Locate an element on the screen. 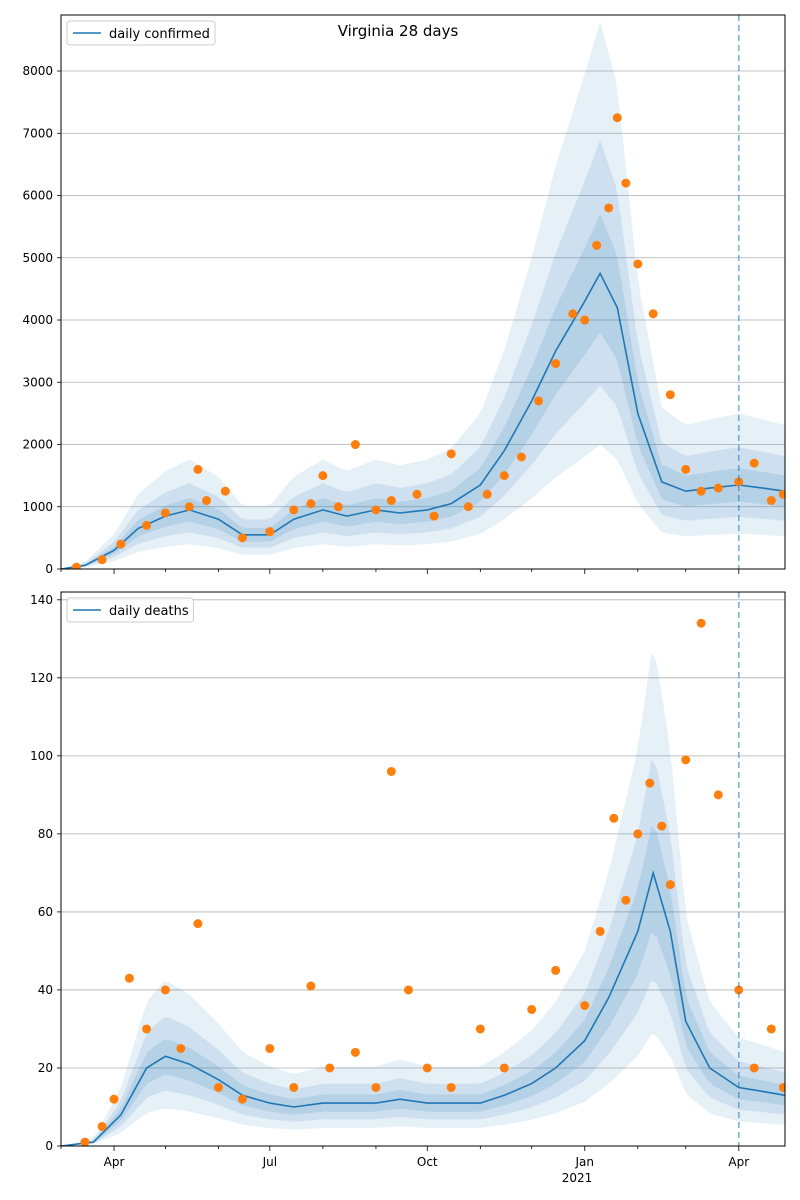 The height and width of the screenshot is (1200, 800). legend: daily deaths is located at coordinates (130, 610).